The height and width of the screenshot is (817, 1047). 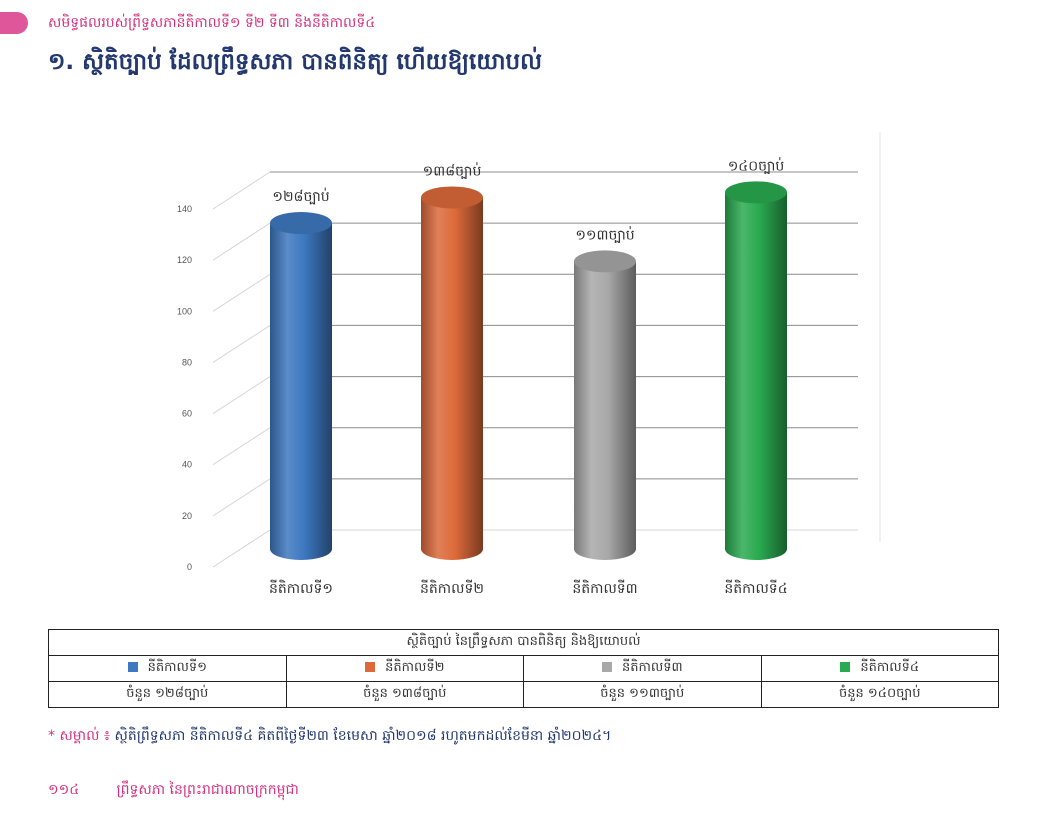 What do you see at coordinates (79, 736) in the screenshot?
I see `footnote-label: * សម្គាល់ ៖` at bounding box center [79, 736].